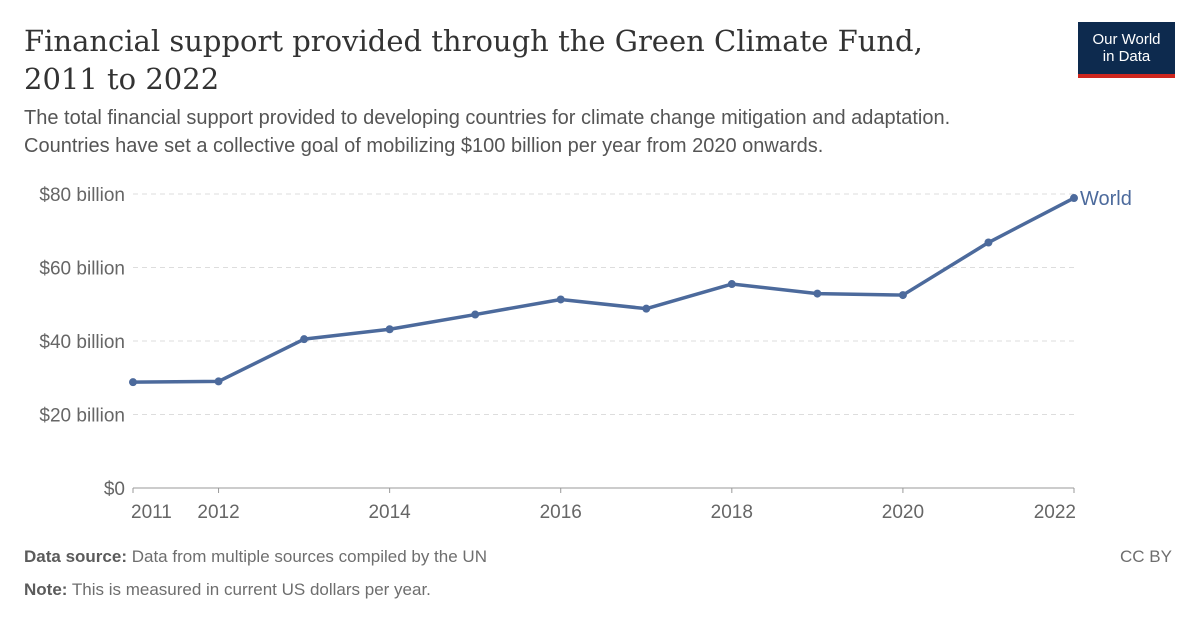  What do you see at coordinates (1106, 199) in the screenshot?
I see `series-label-world: World` at bounding box center [1106, 199].